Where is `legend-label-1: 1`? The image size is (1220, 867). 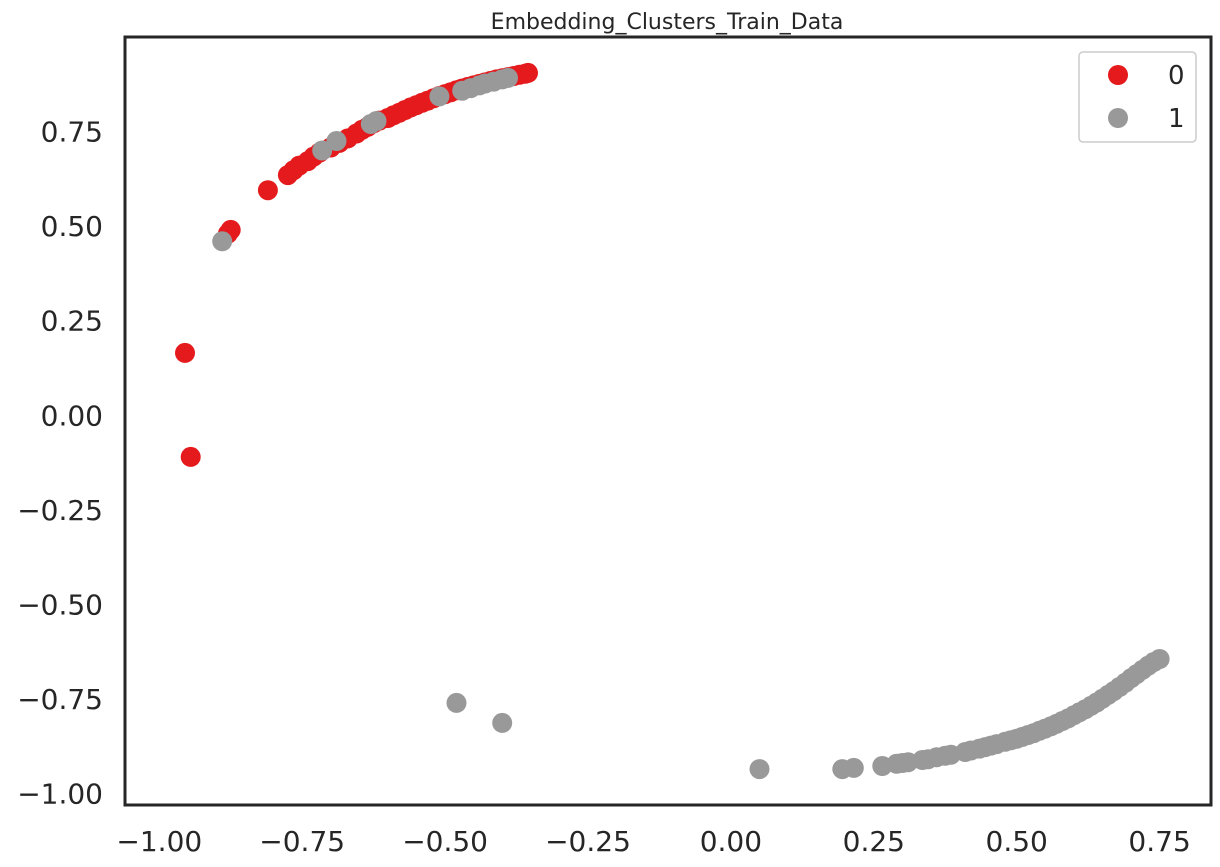 legend-label-1: 1 is located at coordinates (1176, 119).